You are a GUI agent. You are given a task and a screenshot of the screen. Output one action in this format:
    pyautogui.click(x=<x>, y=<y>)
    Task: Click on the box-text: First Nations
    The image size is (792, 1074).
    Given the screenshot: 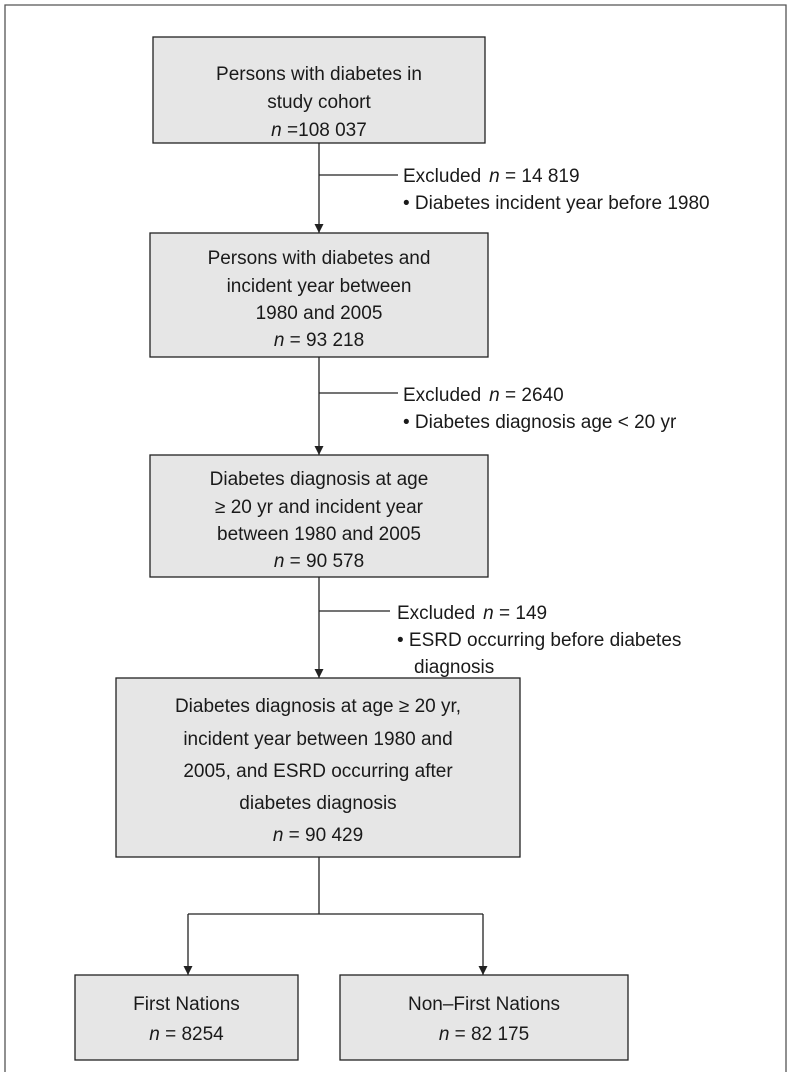 What is the action you would take?
    pyautogui.click(x=186, y=1004)
    